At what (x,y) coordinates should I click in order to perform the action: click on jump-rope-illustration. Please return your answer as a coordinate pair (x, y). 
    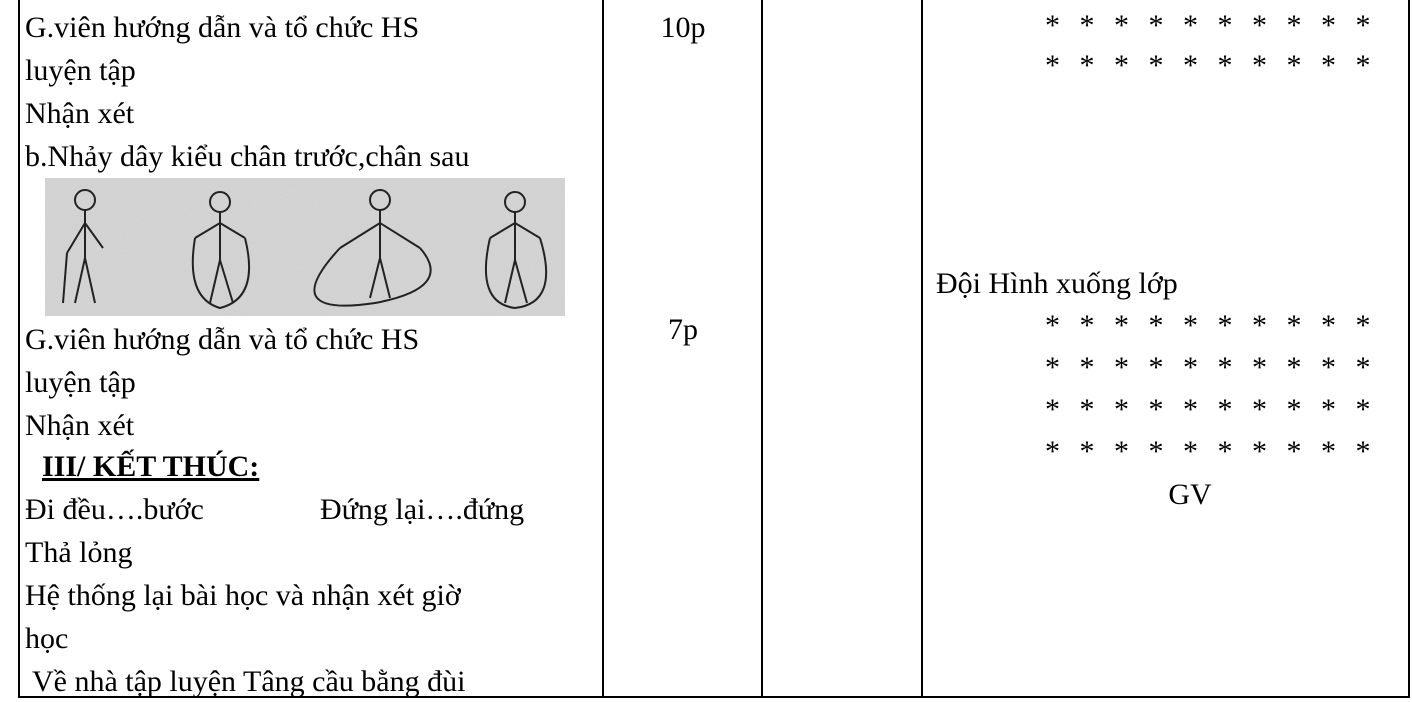
    Looking at the image, I should click on (305, 247).